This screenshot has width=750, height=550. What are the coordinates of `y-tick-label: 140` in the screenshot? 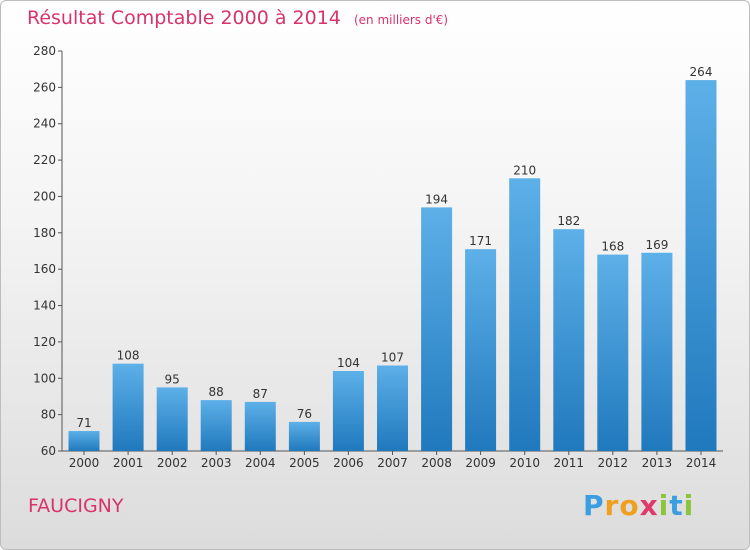 It's located at (44, 306).